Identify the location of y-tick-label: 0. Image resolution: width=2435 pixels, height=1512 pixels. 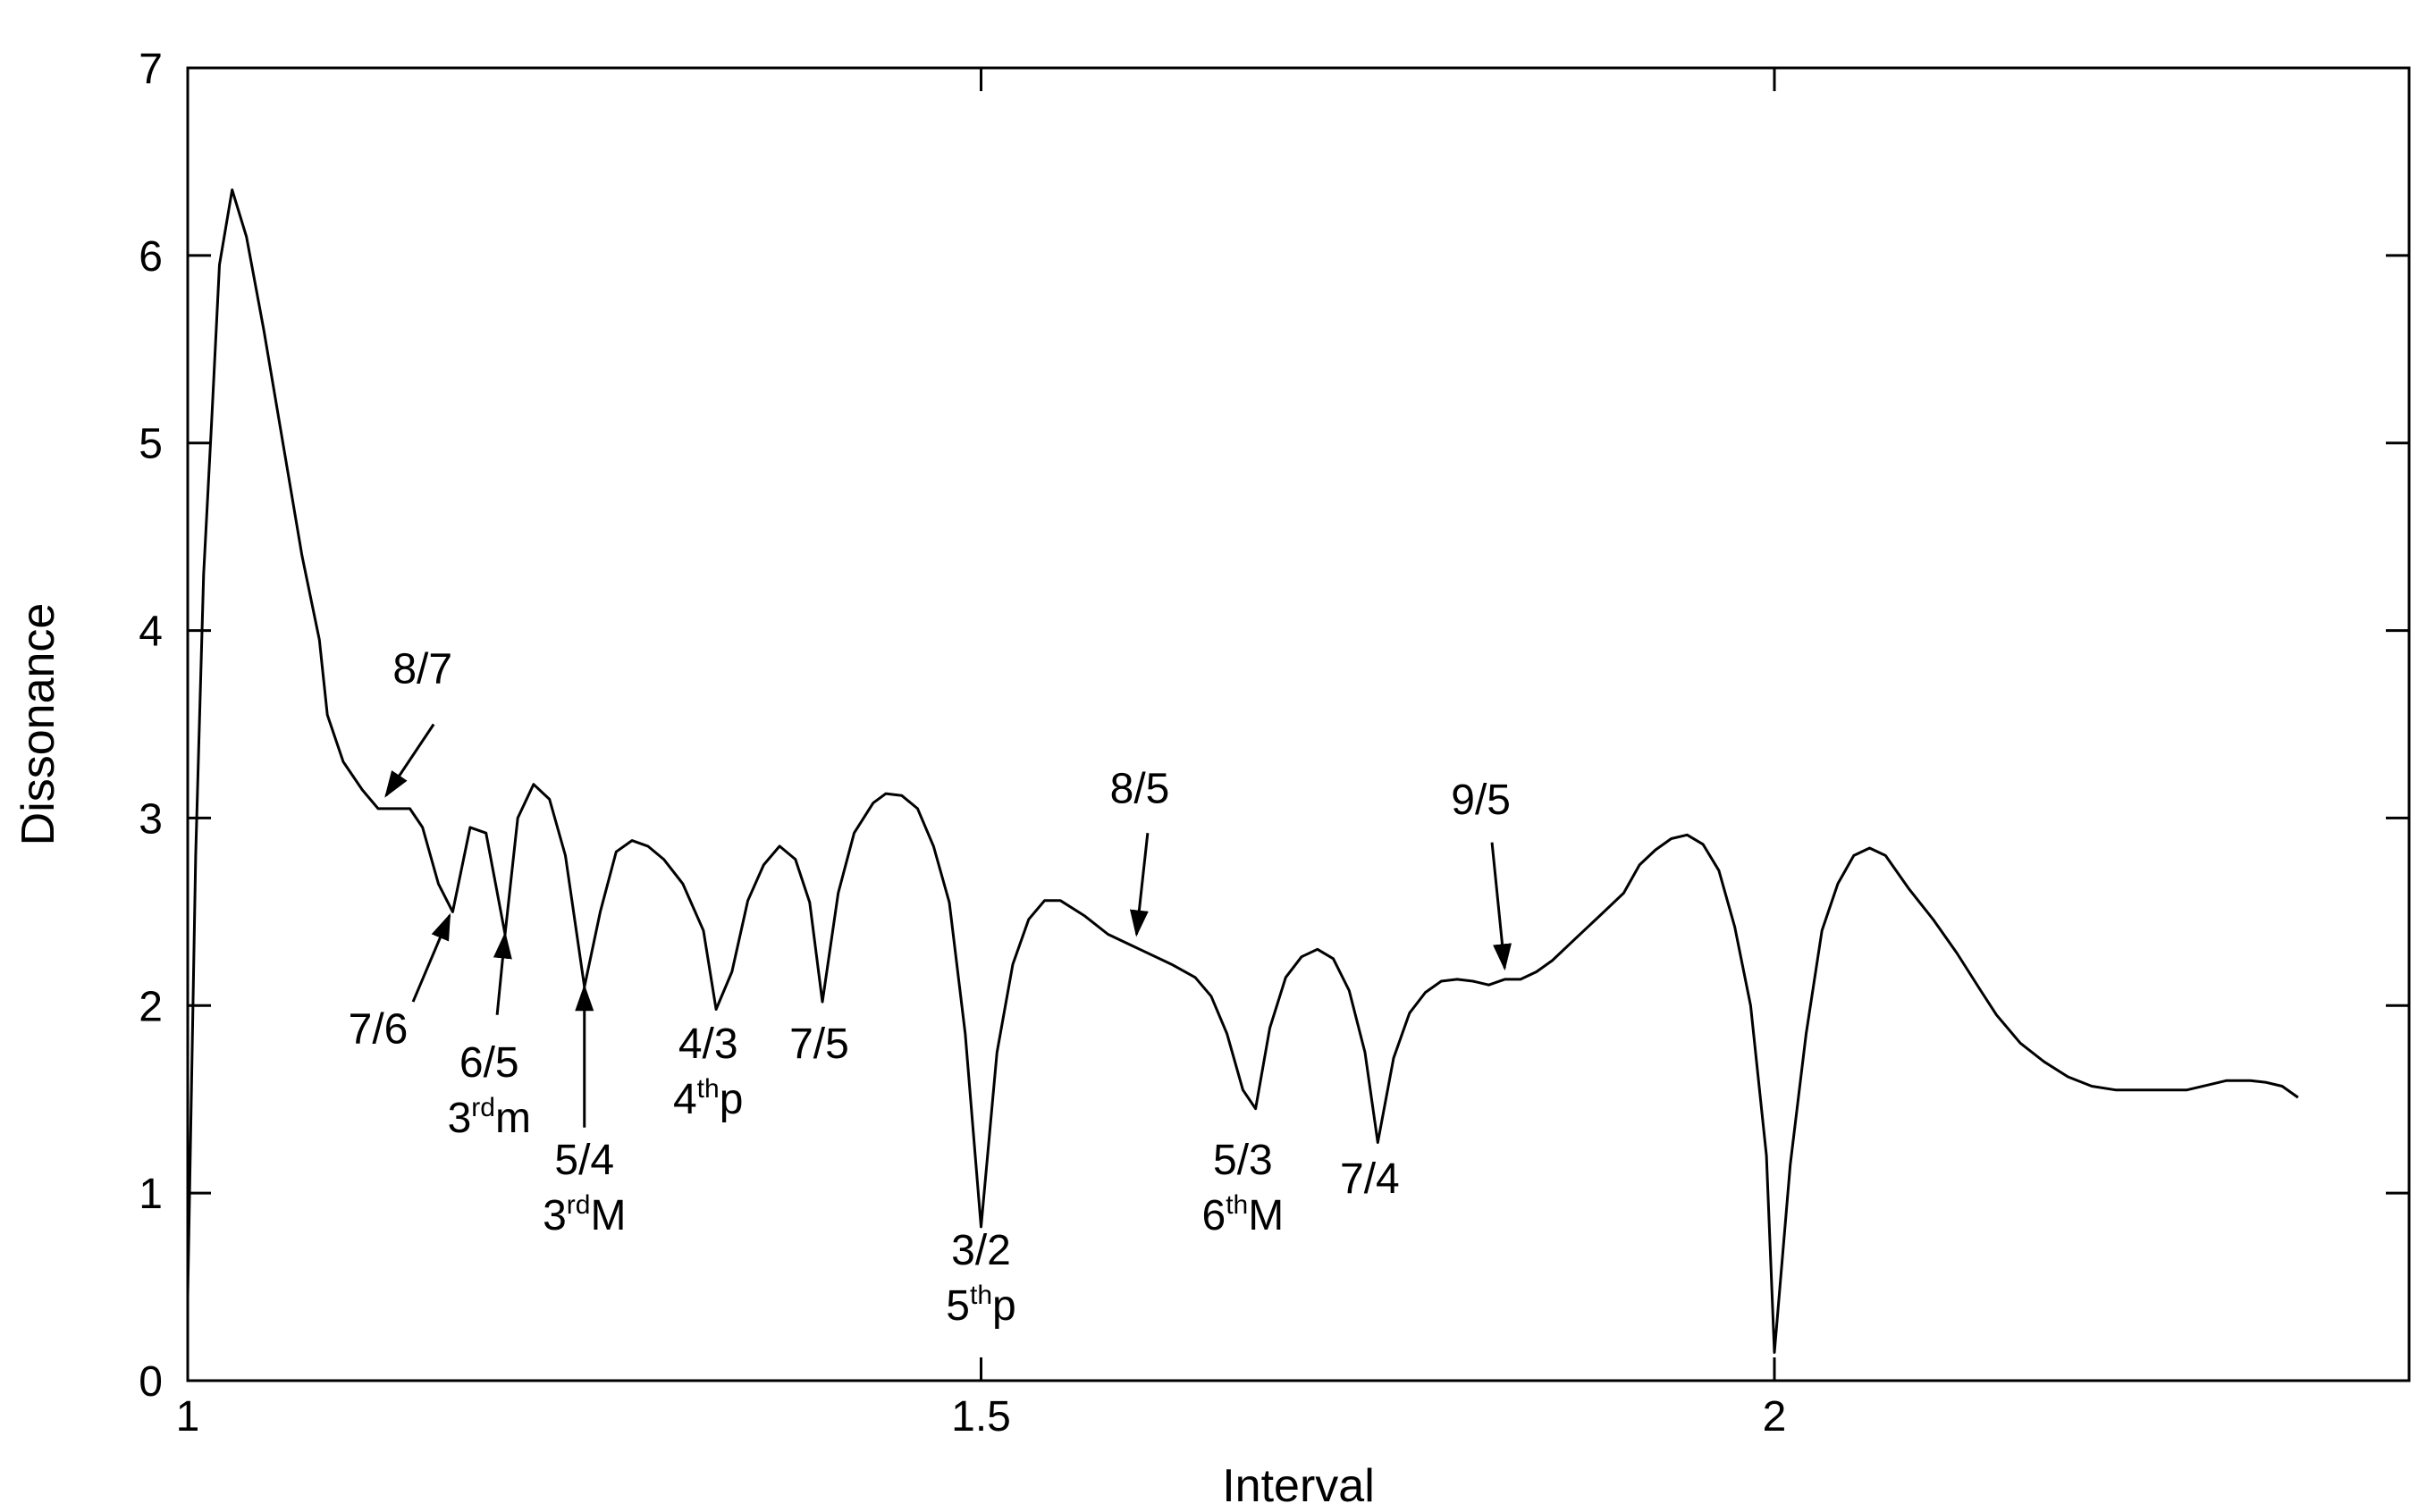
(151, 1382).